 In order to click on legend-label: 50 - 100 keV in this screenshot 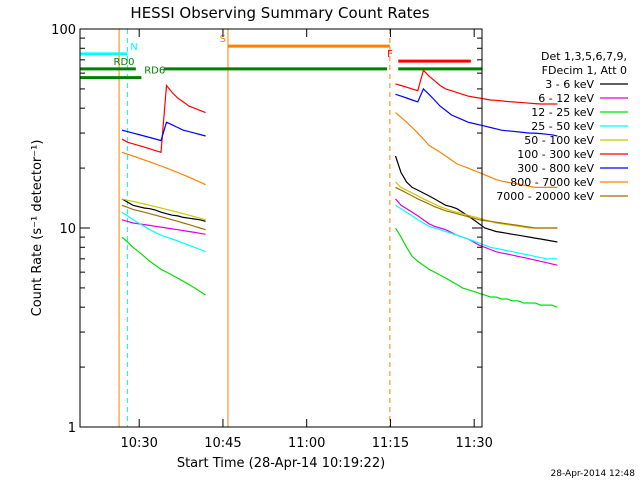, I will do `click(559, 140)`.